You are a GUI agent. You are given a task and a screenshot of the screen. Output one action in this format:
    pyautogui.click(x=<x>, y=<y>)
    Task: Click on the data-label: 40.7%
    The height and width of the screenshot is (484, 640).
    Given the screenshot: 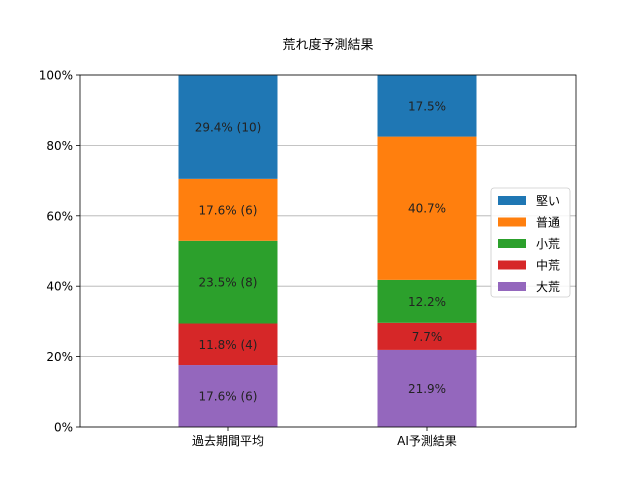 What is the action you would take?
    pyautogui.click(x=427, y=209)
    